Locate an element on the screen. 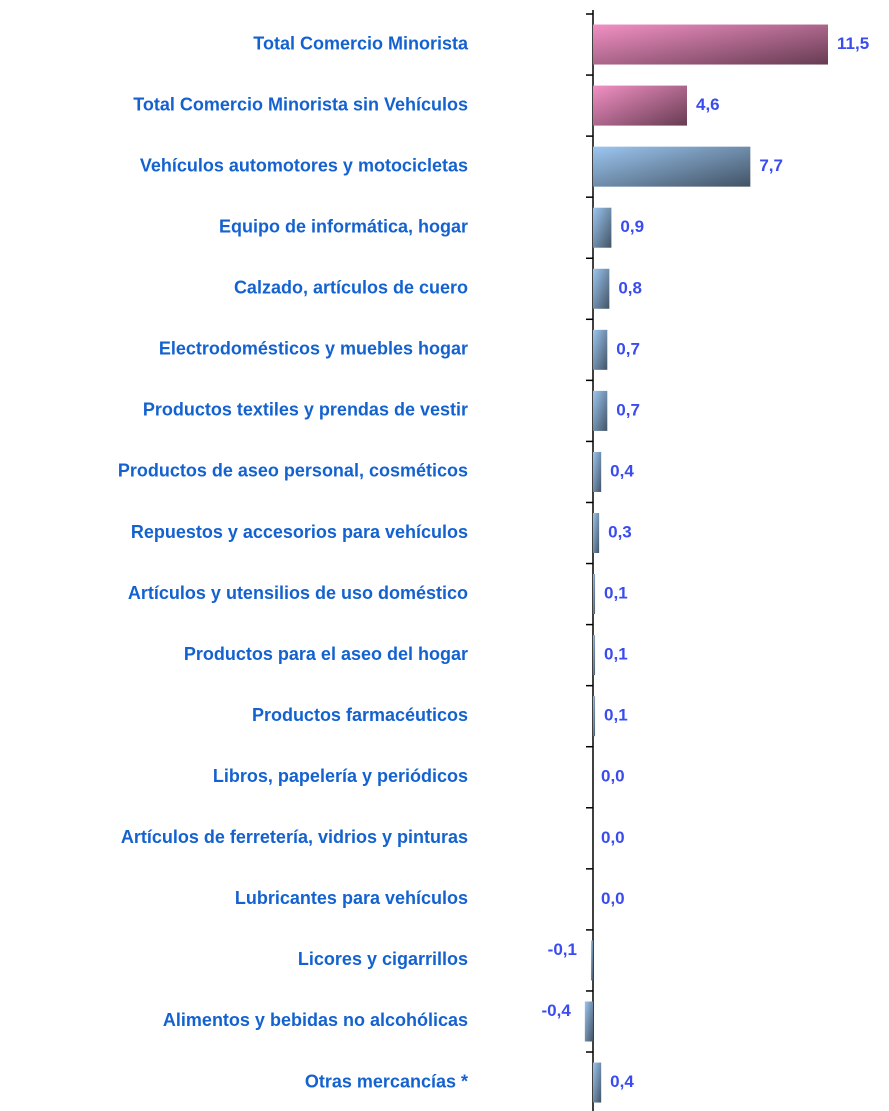 The width and height of the screenshot is (889, 1111). value-label: 7,7 is located at coordinates (771, 165).